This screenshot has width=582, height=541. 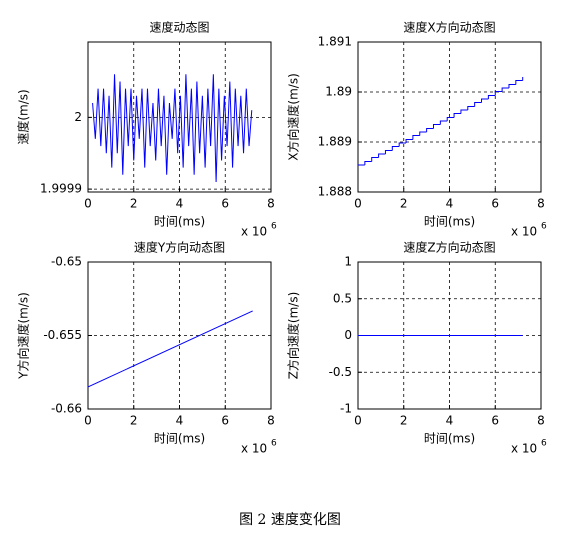 I want to click on y-axis-label: Y方向速度(m/s), so click(x=23, y=336).